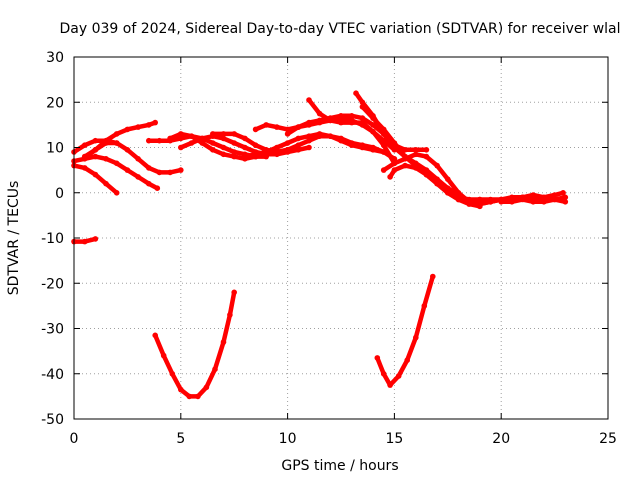 The height and width of the screenshot is (480, 640). What do you see at coordinates (74, 439) in the screenshot?
I see `x-tick-label: 0` at bounding box center [74, 439].